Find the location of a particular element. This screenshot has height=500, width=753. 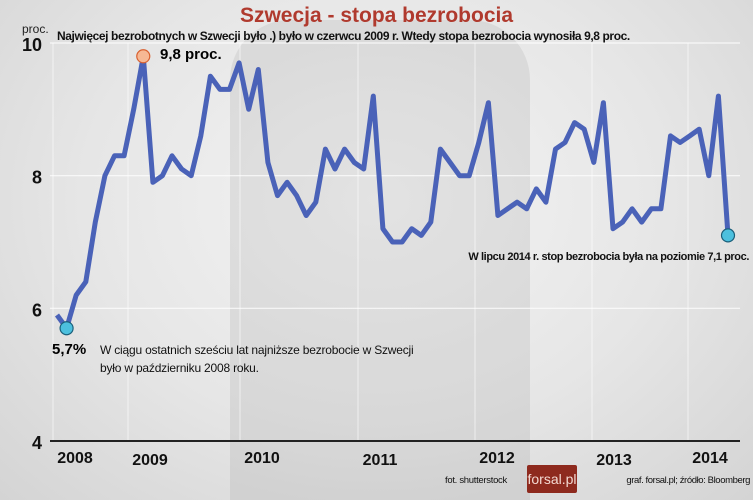

x-tick-label: 2012 is located at coordinates (497, 458).